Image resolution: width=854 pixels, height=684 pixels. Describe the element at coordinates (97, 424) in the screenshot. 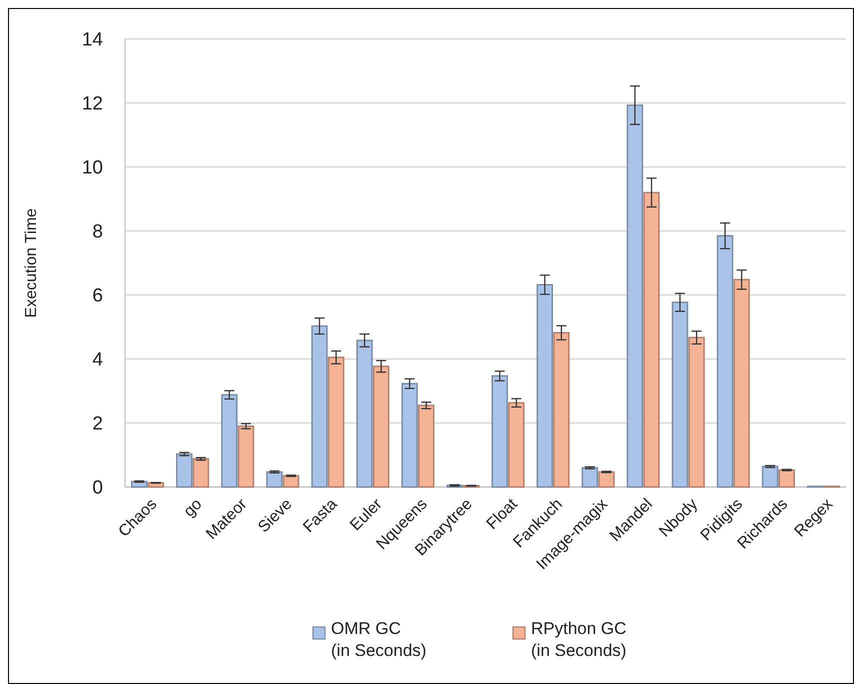

I see `y-tick-label: 2` at that location.